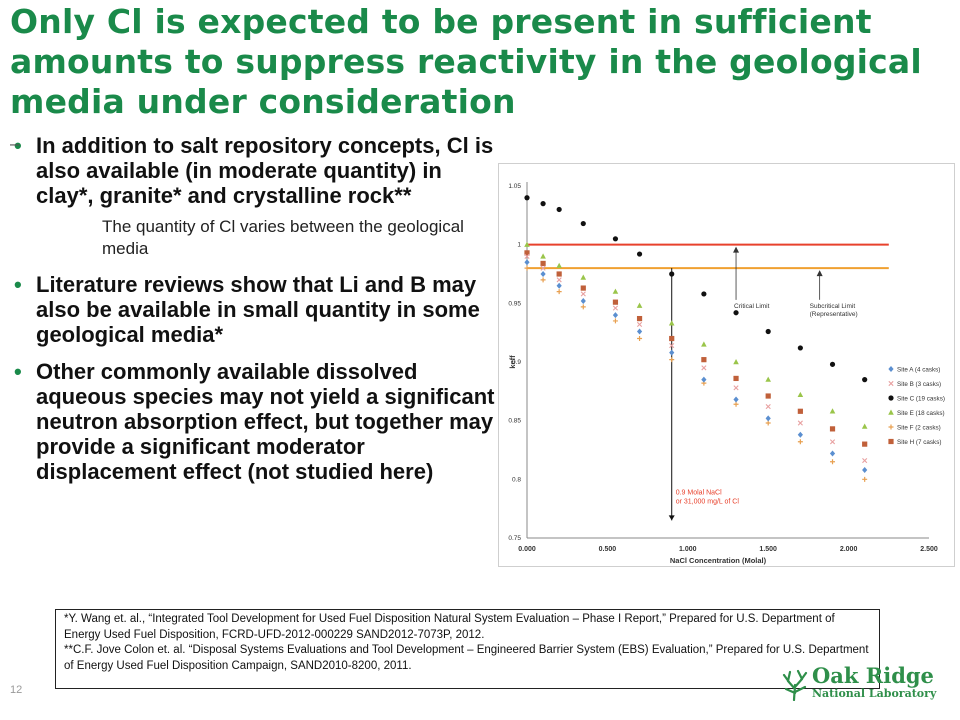 Image resolution: width=960 pixels, height=720 pixels. Describe the element at coordinates (918, 370) in the screenshot. I see `legend-label: Site A (4 casks)` at that location.